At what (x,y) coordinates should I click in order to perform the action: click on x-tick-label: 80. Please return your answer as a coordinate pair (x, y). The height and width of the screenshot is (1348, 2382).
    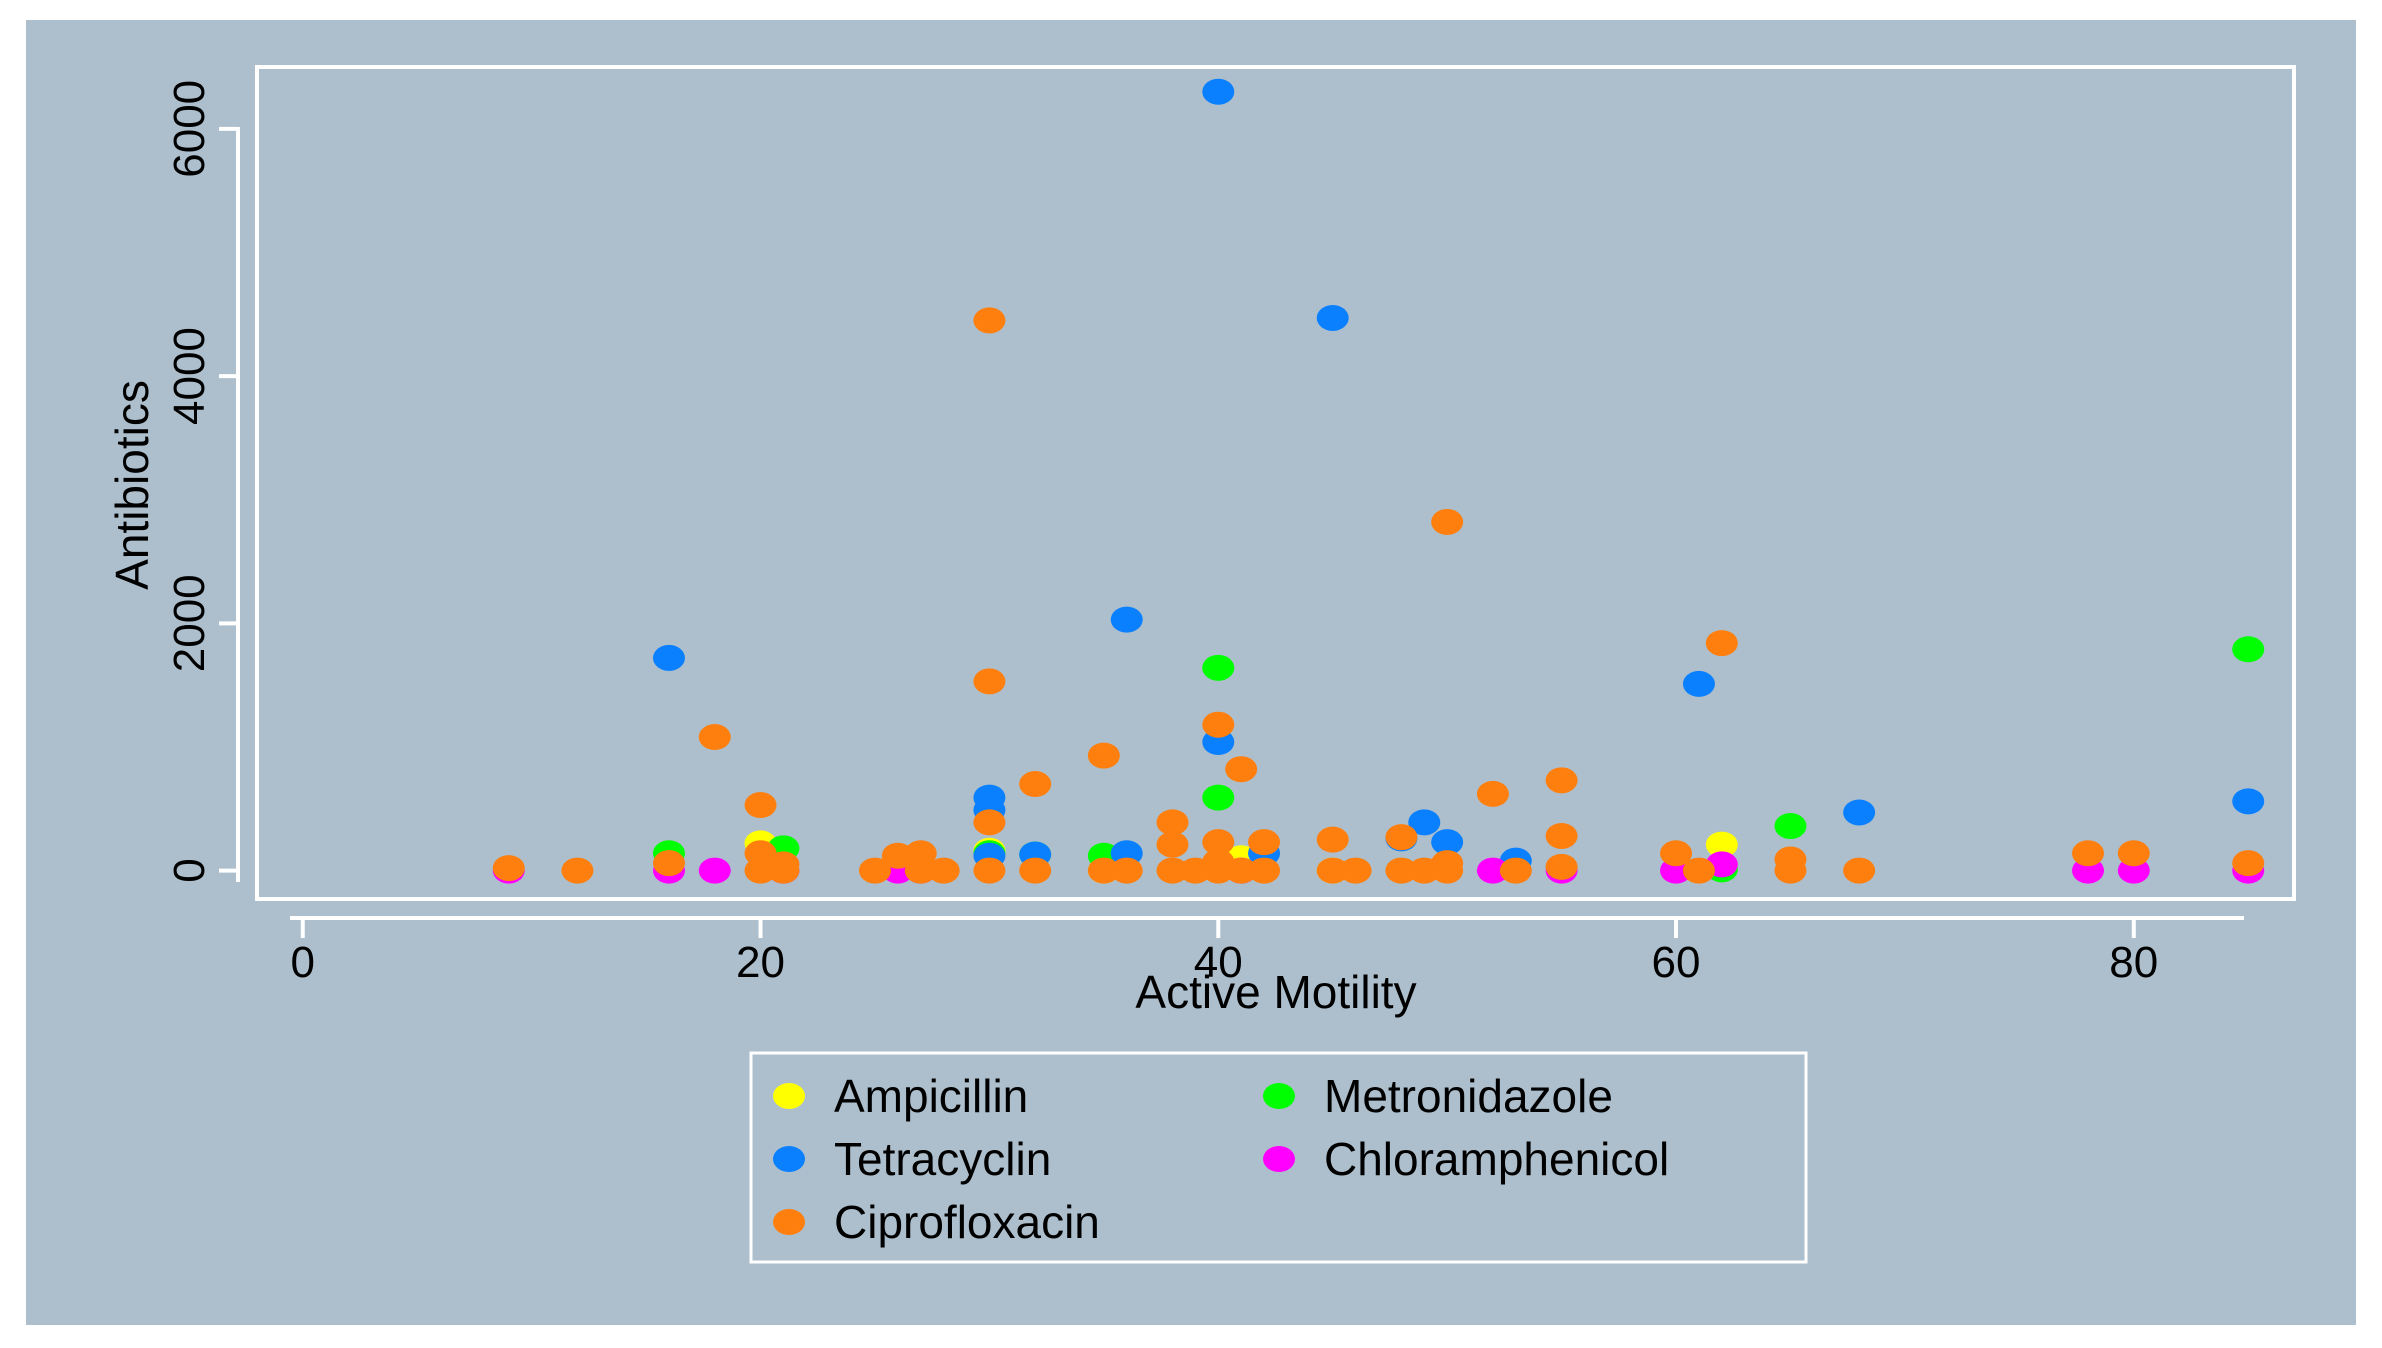
    Looking at the image, I should click on (2133, 962).